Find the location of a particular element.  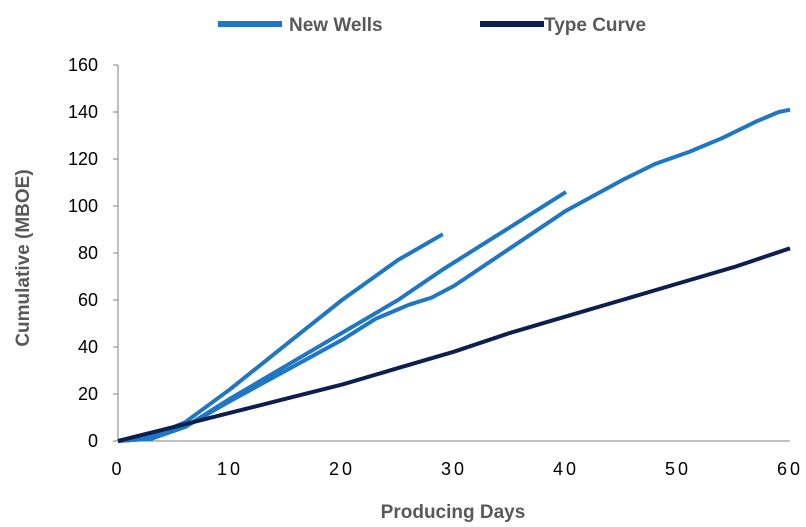

y-axis-title: Cumulative (MBOE) is located at coordinates (23, 257).